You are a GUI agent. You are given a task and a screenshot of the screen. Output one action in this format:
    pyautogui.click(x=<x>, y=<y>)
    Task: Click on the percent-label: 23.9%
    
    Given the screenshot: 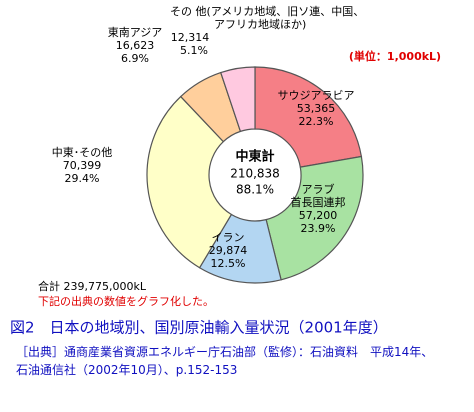 What is the action you would take?
    pyautogui.click(x=318, y=228)
    